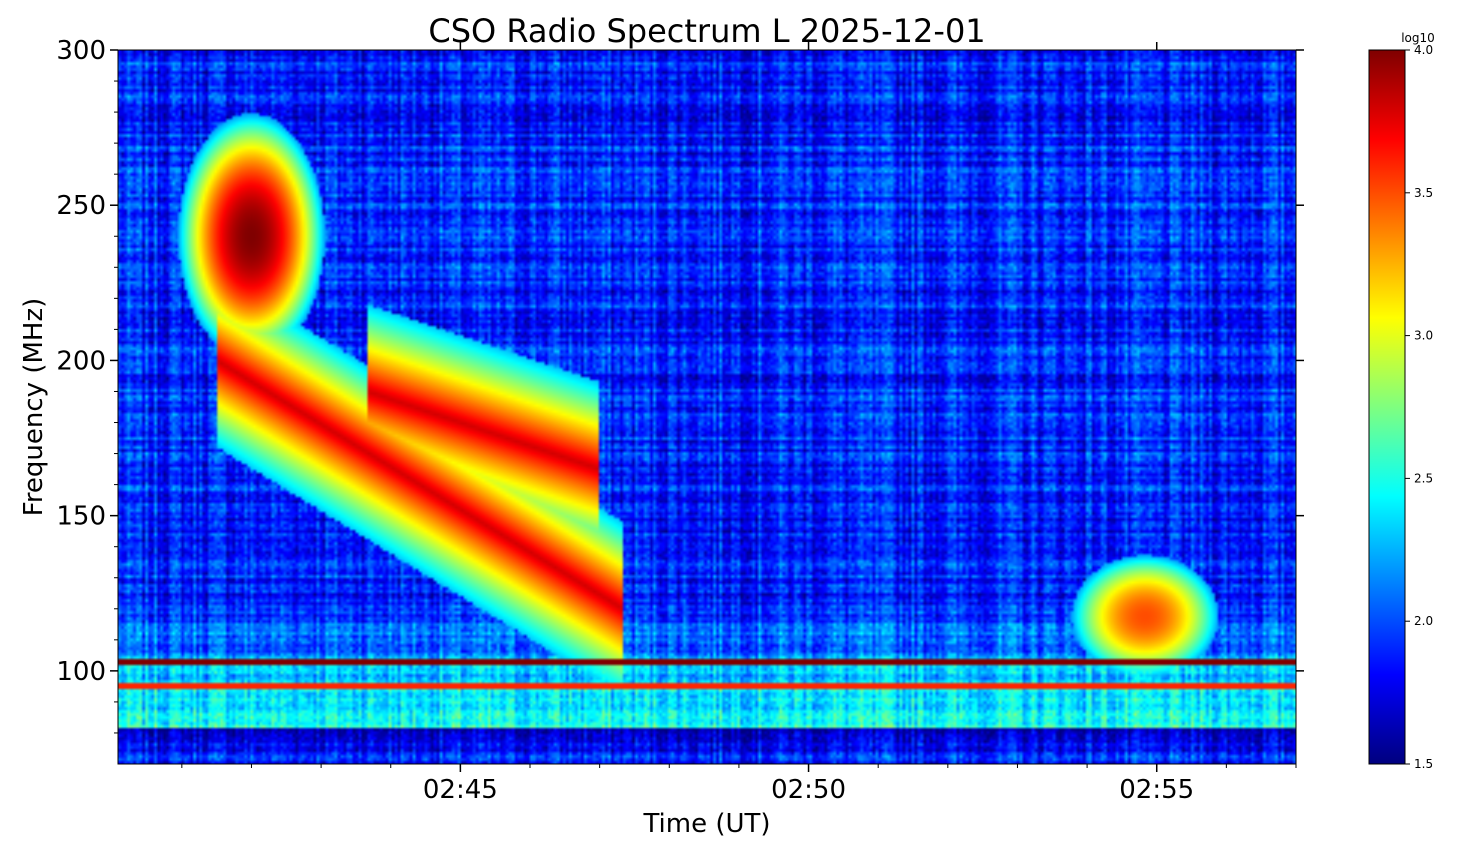  Describe the element at coordinates (1387, 407) in the screenshot. I see `colorbar-gradient` at that location.